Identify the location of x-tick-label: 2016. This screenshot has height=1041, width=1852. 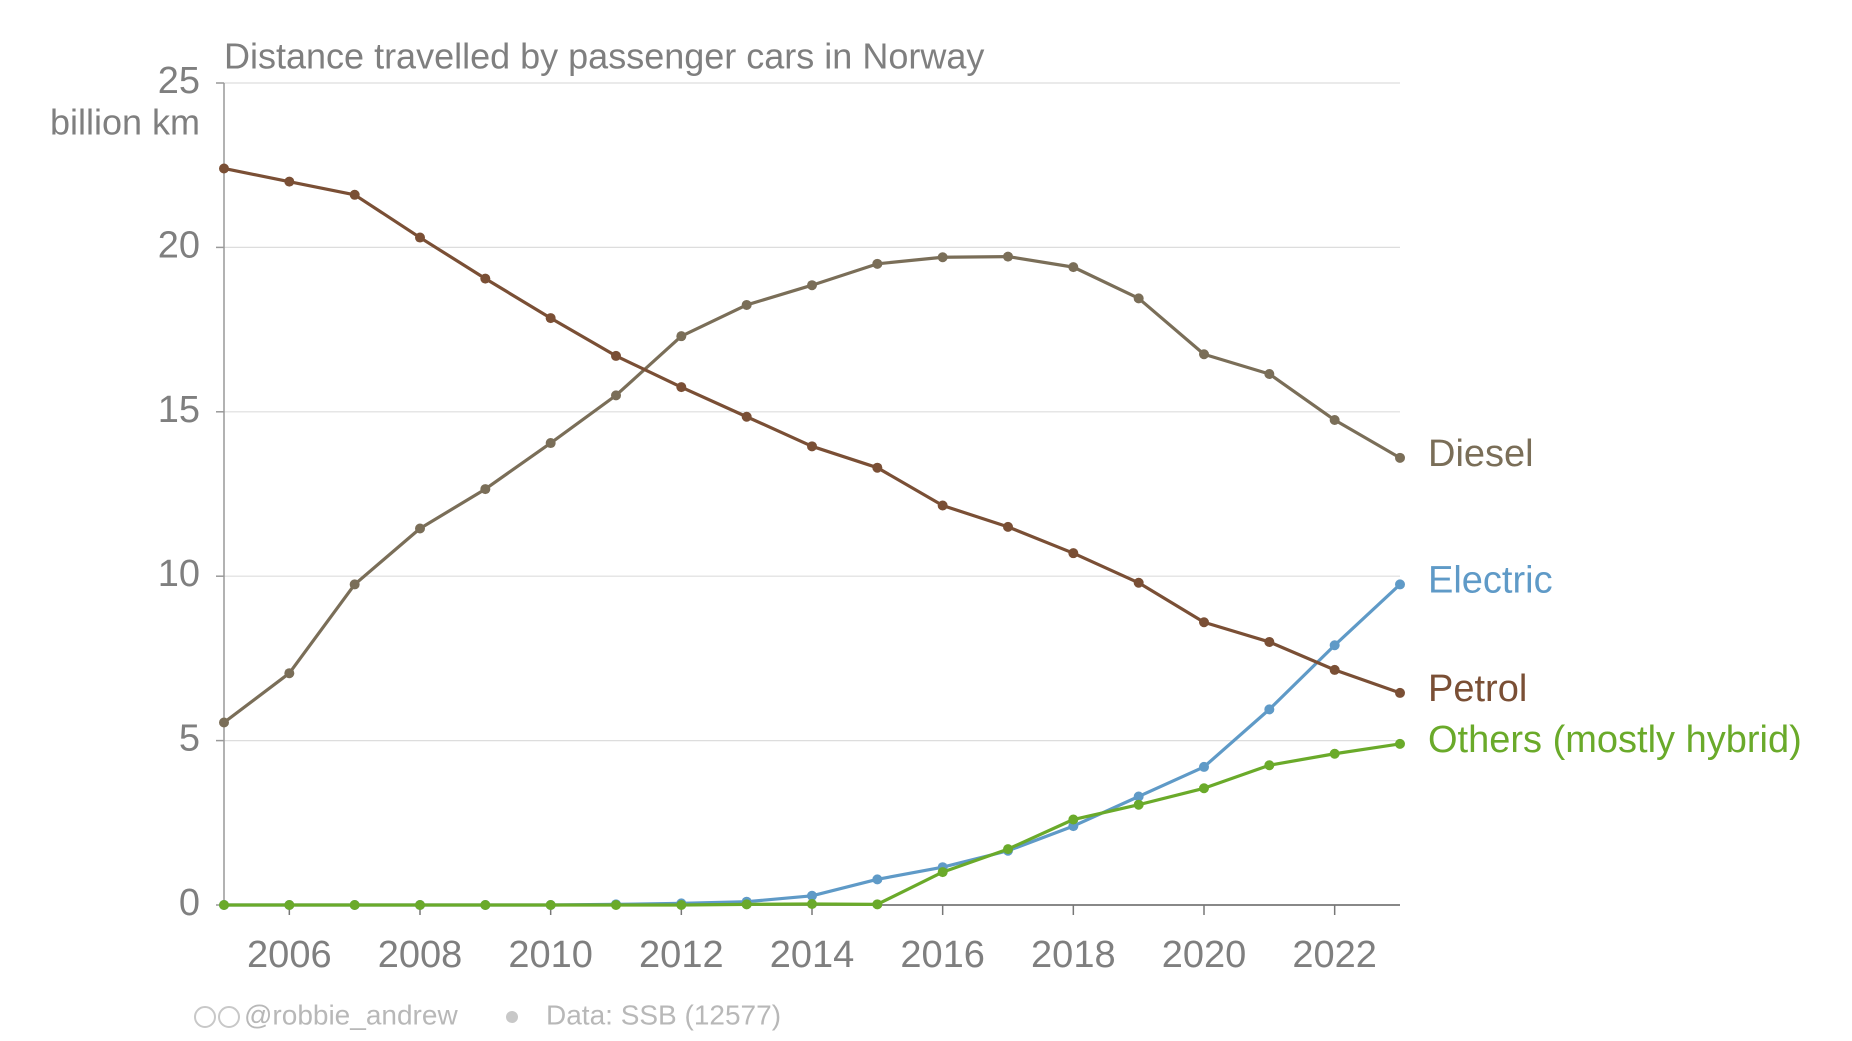
(942, 955).